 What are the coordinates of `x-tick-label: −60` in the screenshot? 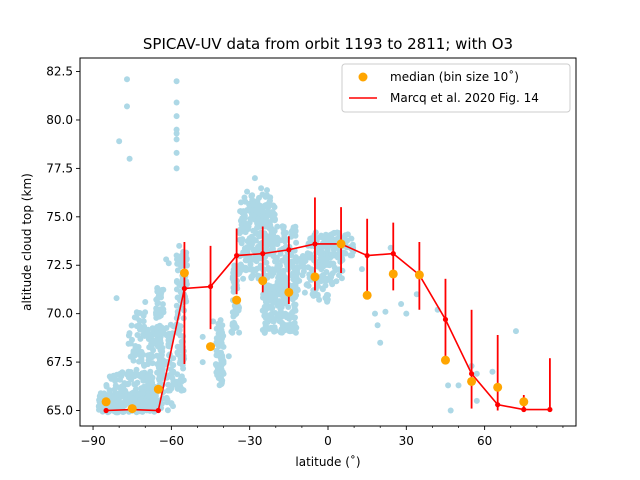 It's located at (171, 441).